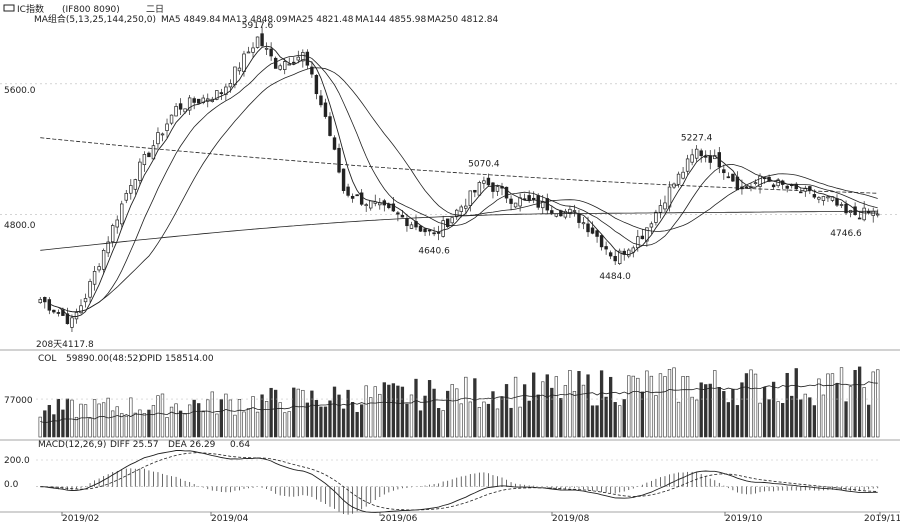  Describe the element at coordinates (155, 9) in the screenshot. I see `period-label: 二日` at that location.